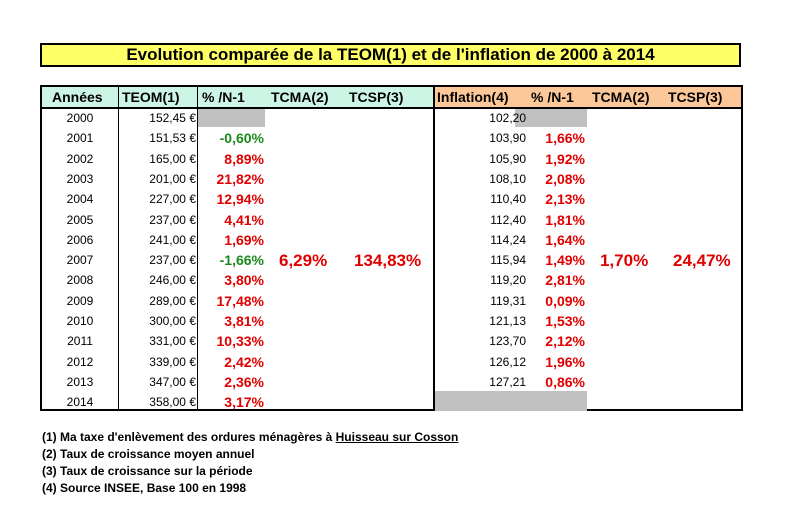  Describe the element at coordinates (391, 321) in the screenshot. I see `table-row: 2010 300,00 € 3,81% 121,13 1,53%` at that location.